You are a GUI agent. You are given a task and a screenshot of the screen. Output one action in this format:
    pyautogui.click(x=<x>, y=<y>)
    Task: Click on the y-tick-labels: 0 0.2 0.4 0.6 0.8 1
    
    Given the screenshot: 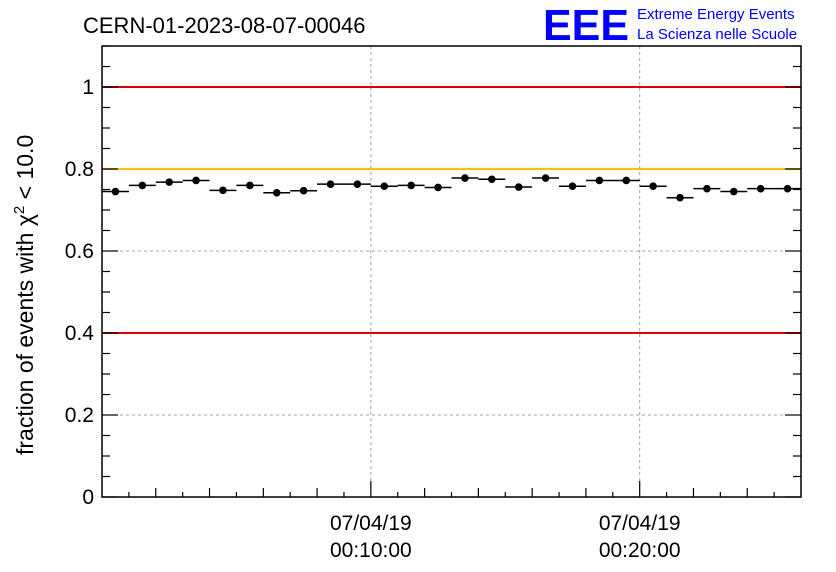 What is the action you would take?
    pyautogui.click(x=80, y=292)
    